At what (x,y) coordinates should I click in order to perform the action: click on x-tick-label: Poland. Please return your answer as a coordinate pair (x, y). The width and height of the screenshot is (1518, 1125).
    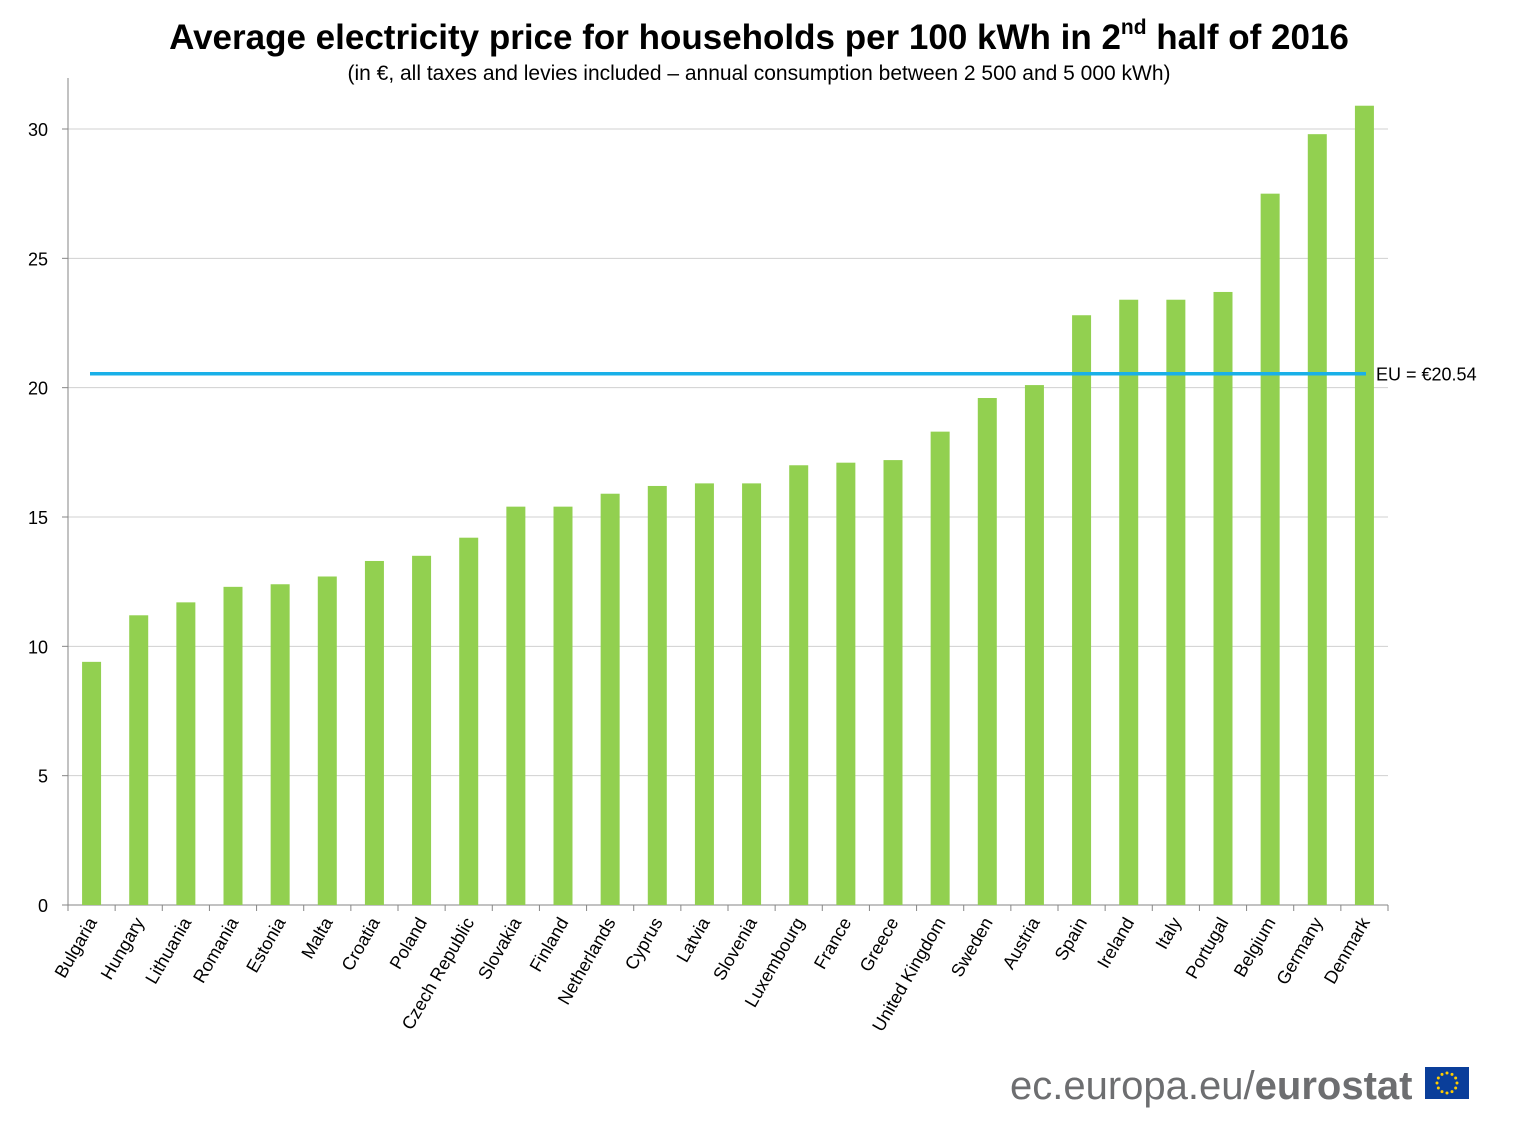
    Looking at the image, I should click on (408, 943).